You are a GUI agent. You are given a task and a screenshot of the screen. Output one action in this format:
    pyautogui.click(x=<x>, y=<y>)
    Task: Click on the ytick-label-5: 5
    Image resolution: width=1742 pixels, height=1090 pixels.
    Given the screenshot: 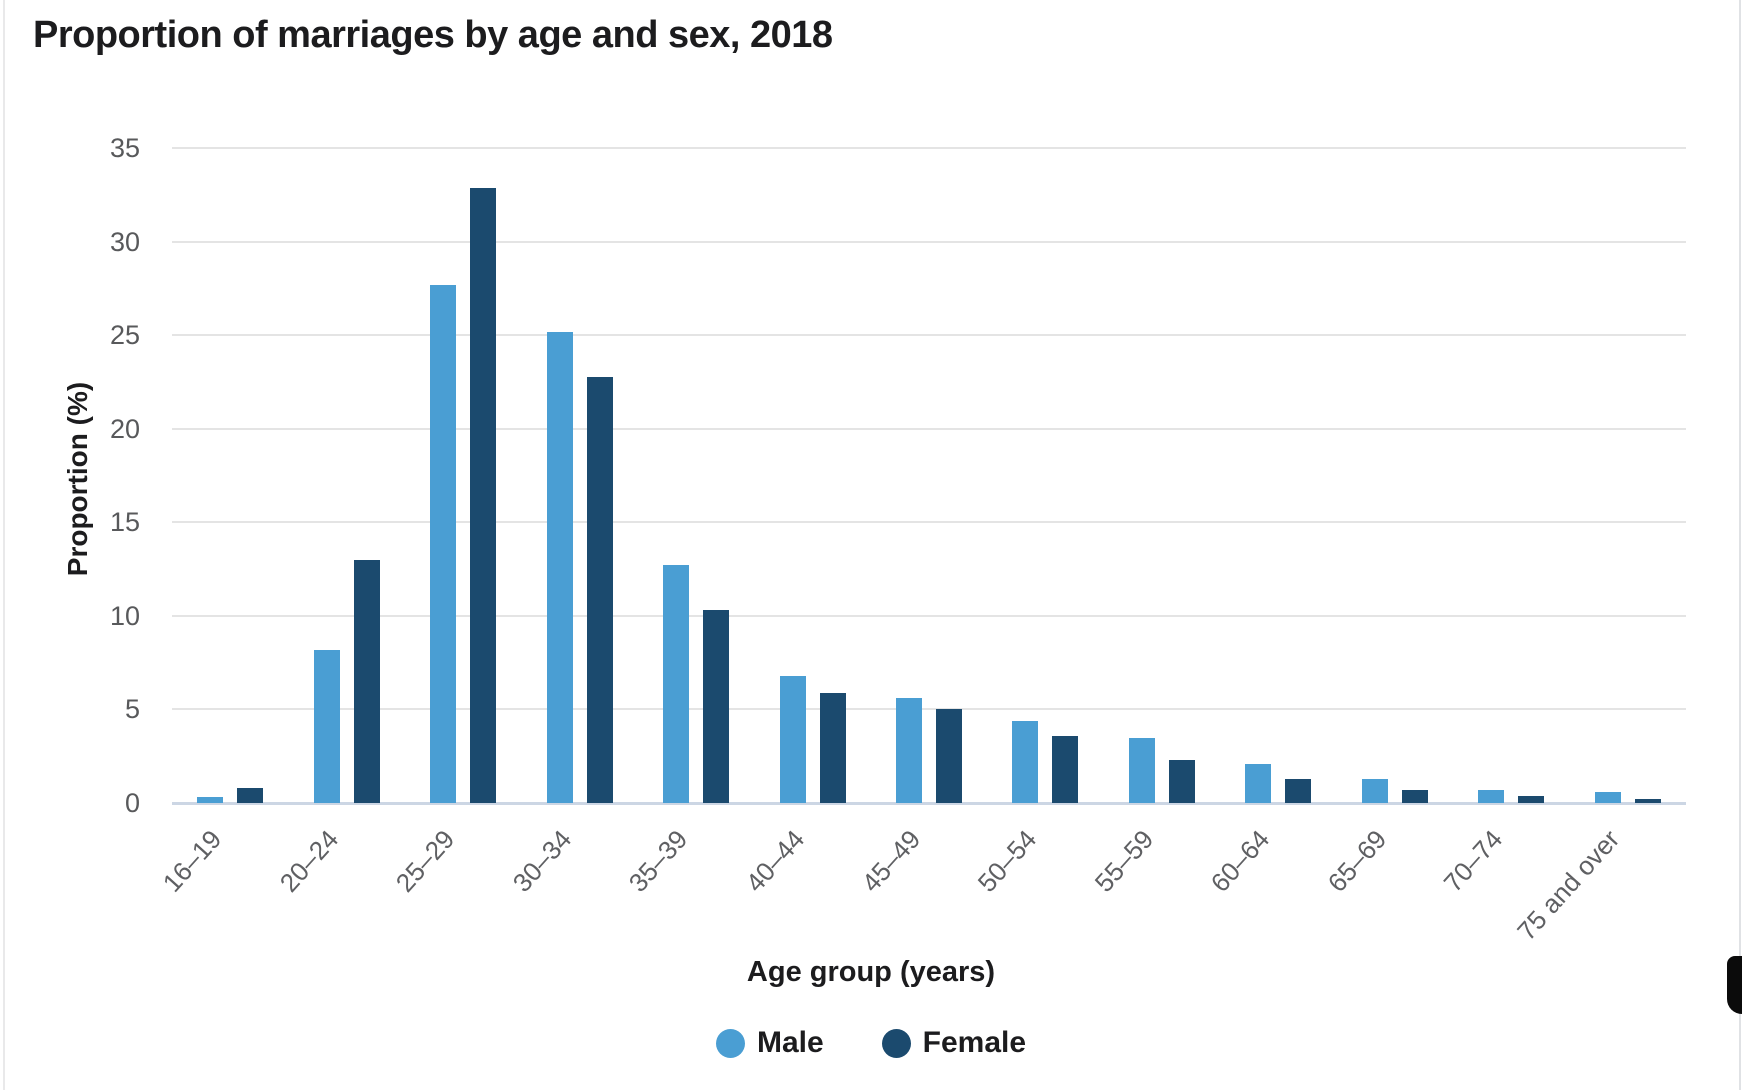 What is the action you would take?
    pyautogui.click(x=132, y=709)
    